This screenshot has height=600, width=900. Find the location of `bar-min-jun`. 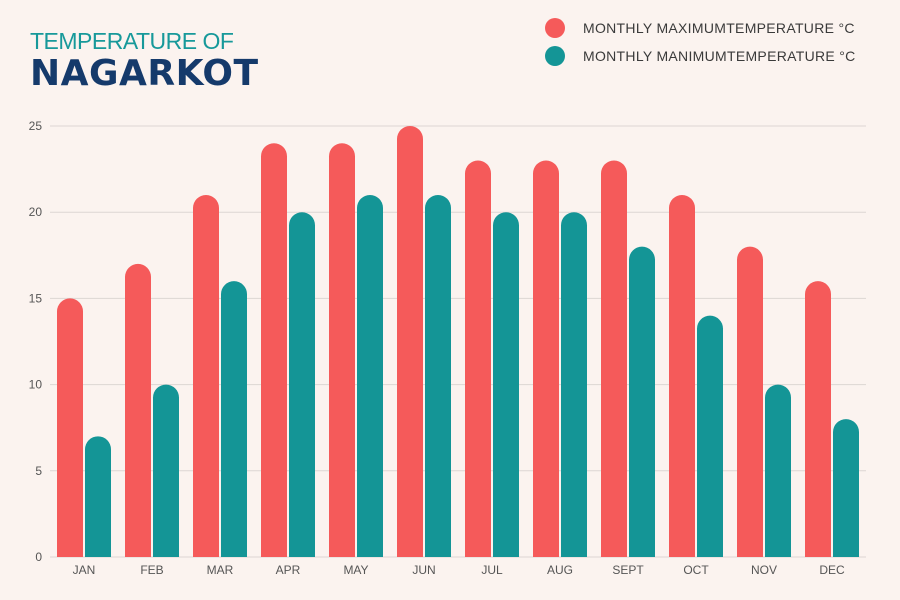

bar-min-jun is located at coordinates (438, 375).